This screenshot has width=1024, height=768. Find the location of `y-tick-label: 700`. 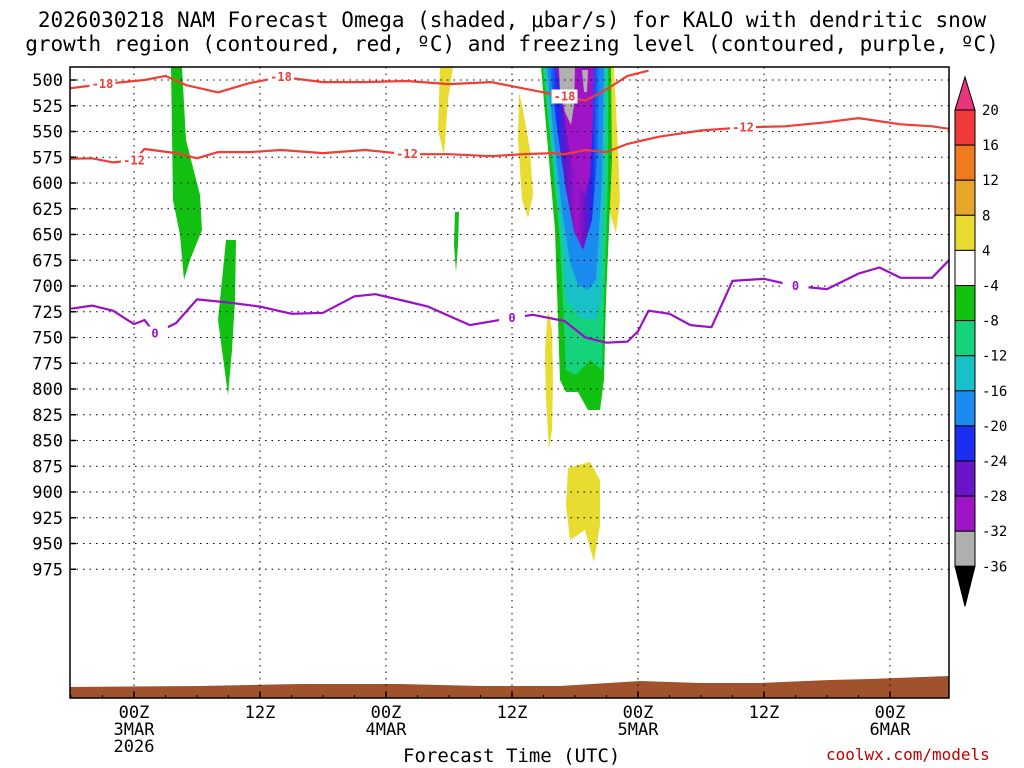

y-tick-label: 700 is located at coordinates (47, 287).